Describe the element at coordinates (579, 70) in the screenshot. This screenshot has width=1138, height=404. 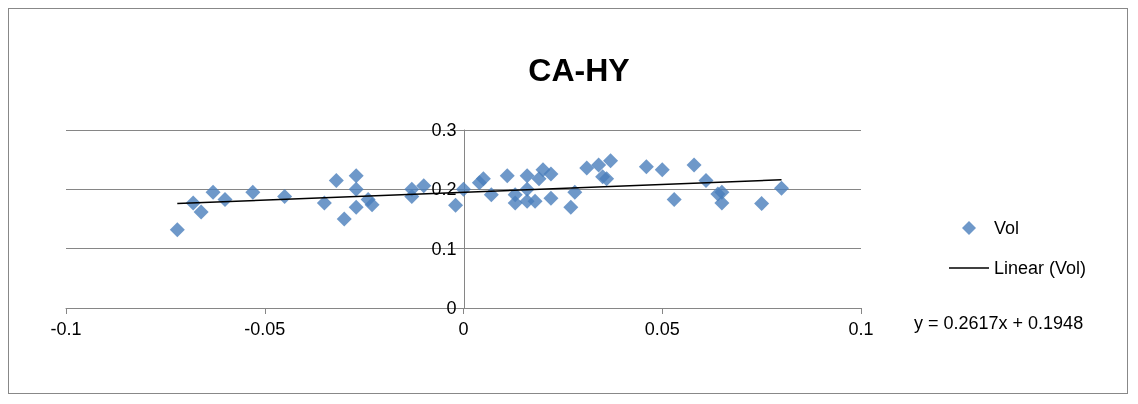
I see `chart-title: CA-HY` at that location.